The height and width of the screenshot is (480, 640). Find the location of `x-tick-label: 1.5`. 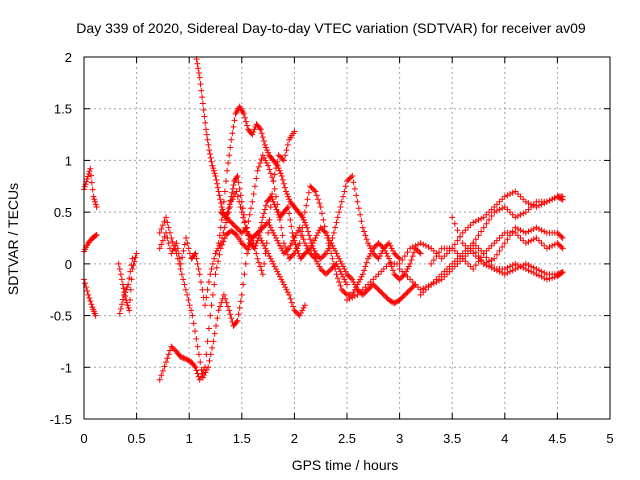

x-tick-label: 1.5 is located at coordinates (242, 438).